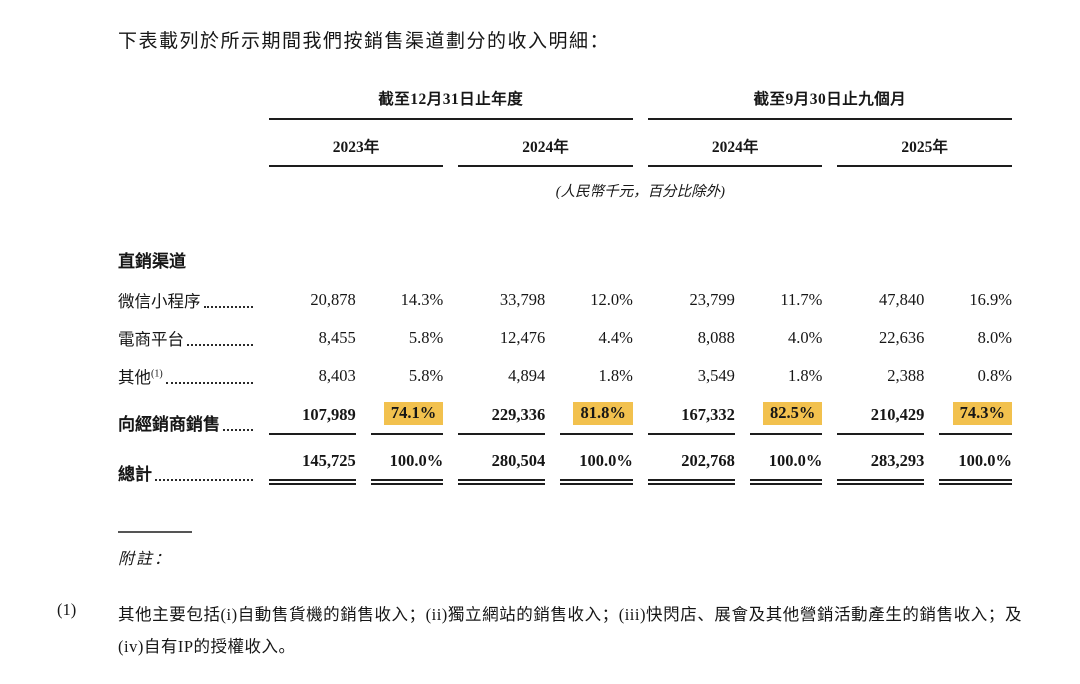 This screenshot has height=684, width=1080. What do you see at coordinates (906, 375) in the screenshot?
I see `amount-cell: 2,388` at bounding box center [906, 375].